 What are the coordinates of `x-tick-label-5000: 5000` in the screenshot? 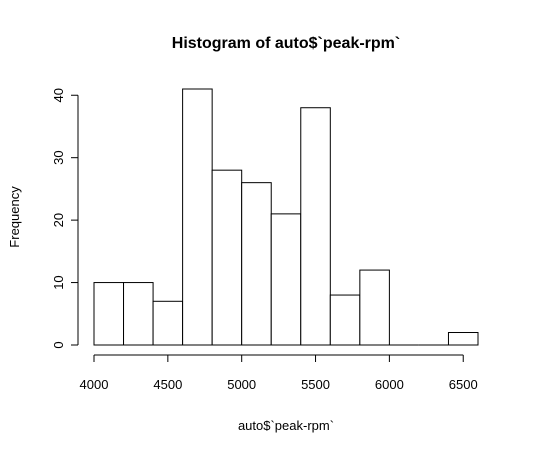 It's located at (241, 384).